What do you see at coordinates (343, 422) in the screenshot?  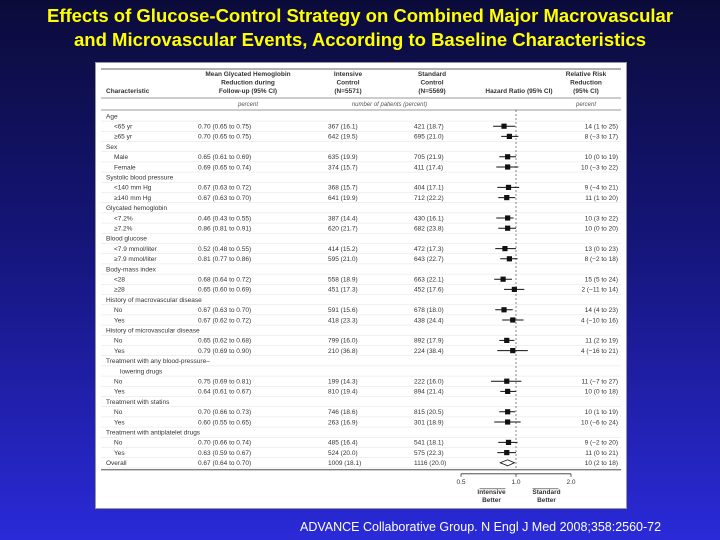 I see `intensive-value: 263 (16.9)` at bounding box center [343, 422].